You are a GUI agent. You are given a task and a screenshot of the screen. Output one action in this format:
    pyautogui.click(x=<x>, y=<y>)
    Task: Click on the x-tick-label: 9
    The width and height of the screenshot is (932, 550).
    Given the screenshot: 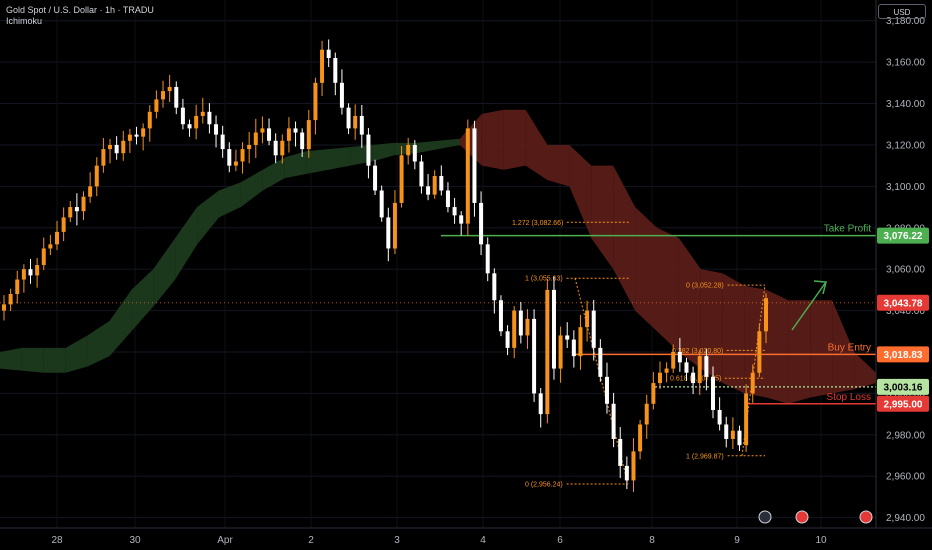 What is the action you would take?
    pyautogui.click(x=737, y=540)
    